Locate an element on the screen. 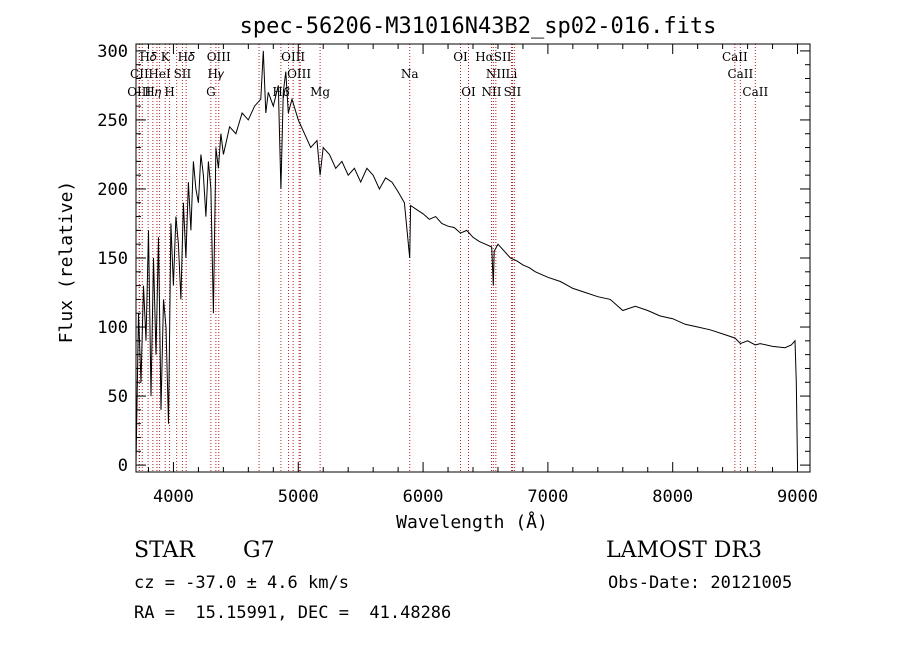 This screenshot has height=649, width=900. line-label: CII is located at coordinates (139, 74).